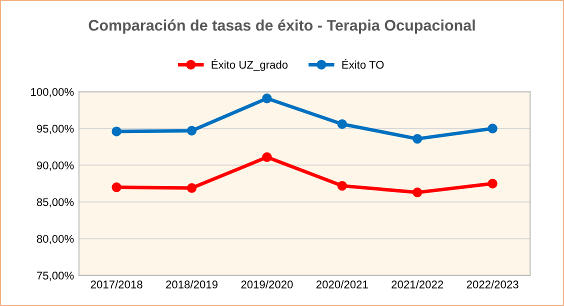 This screenshot has width=564, height=306. Describe the element at coordinates (55, 166) in the screenshot. I see `y-tick-label: 90,00%` at that location.